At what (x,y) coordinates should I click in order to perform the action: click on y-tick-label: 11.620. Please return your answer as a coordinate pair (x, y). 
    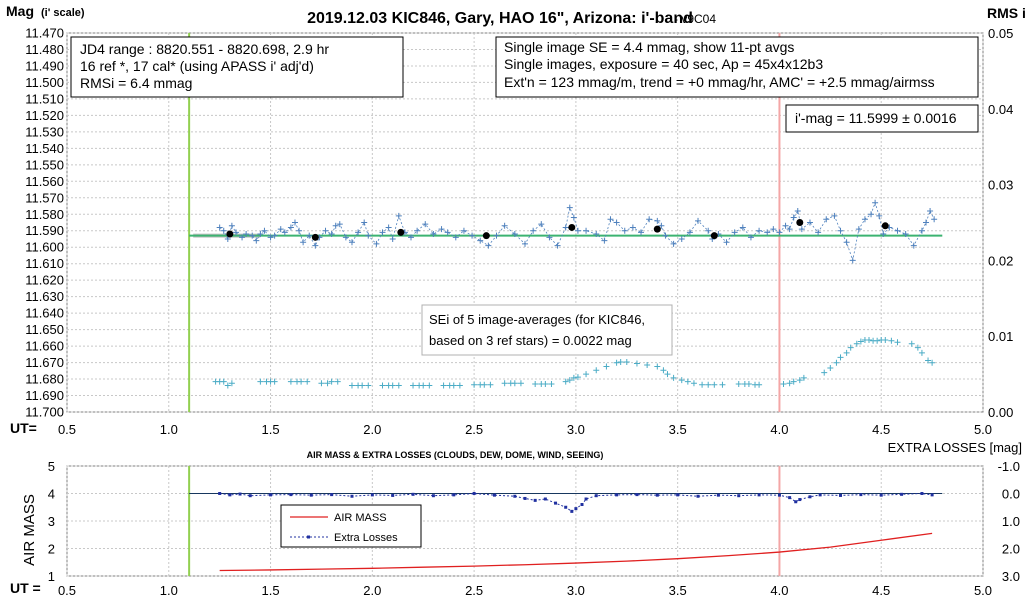
    Looking at the image, I should click on (44, 280).